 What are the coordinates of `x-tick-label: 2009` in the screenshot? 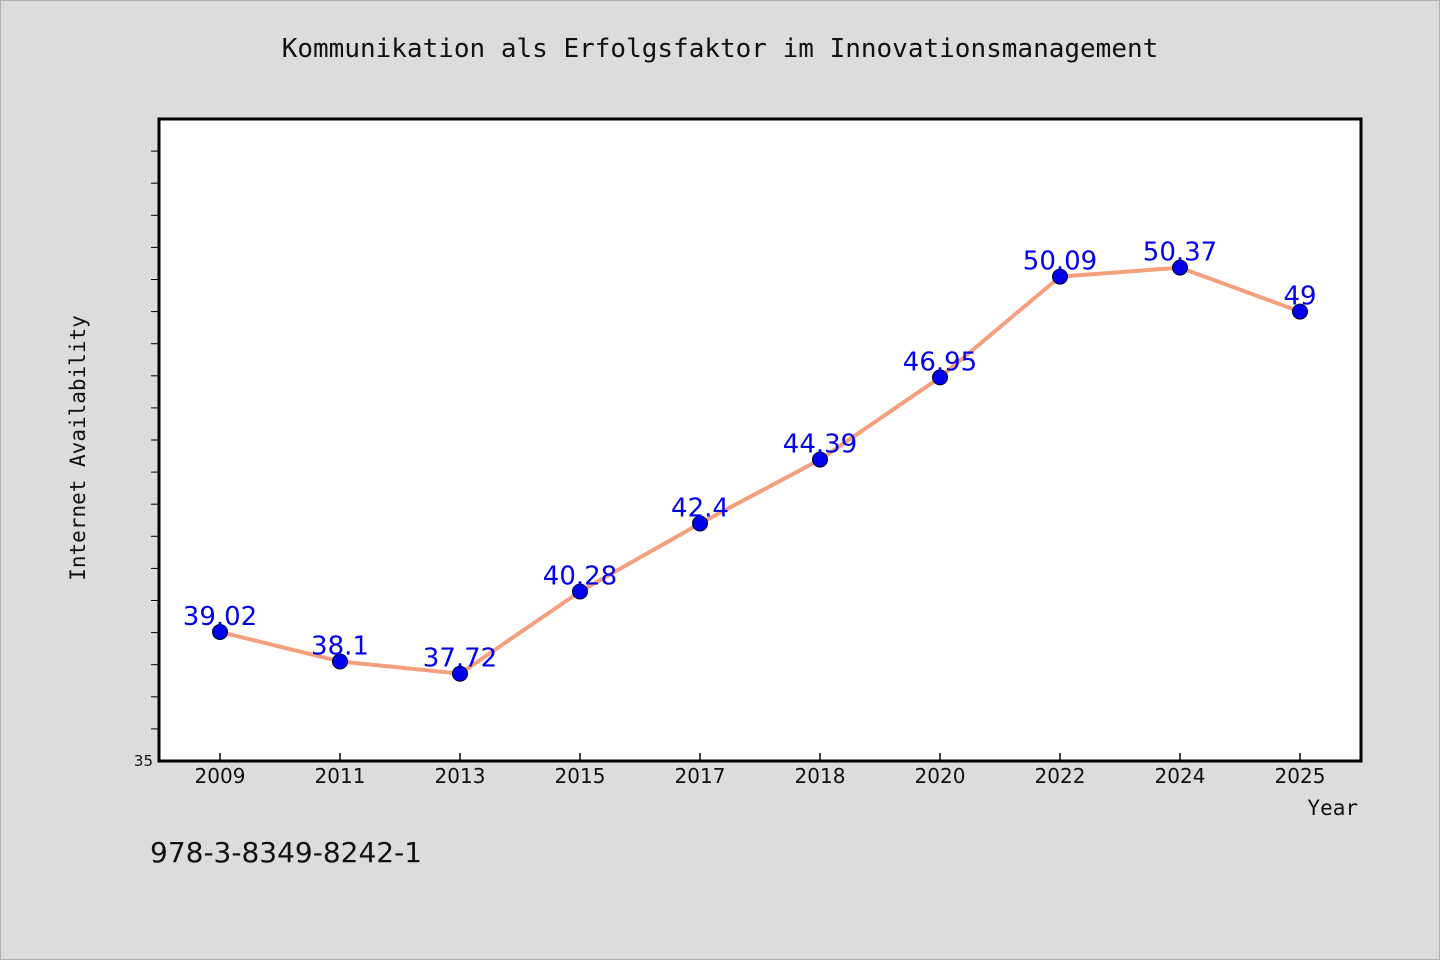 It's located at (220, 776).